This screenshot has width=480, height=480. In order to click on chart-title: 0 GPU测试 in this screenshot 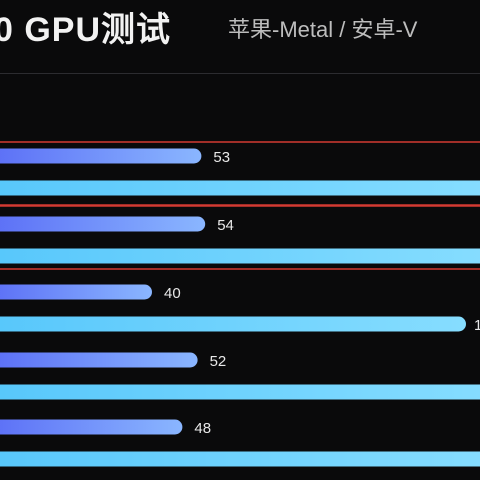, I will do `click(86, 30)`.